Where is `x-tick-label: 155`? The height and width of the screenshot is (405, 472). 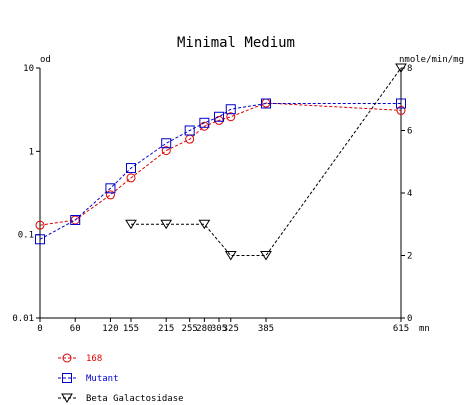
x-tick-label: 155 is located at coordinates (131, 329).